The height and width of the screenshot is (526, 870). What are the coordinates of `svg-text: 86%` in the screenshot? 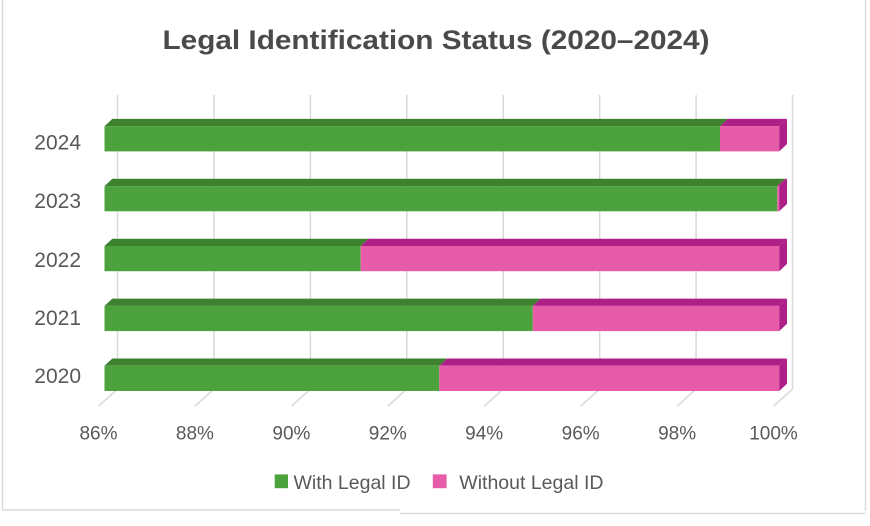 It's located at (98, 434).